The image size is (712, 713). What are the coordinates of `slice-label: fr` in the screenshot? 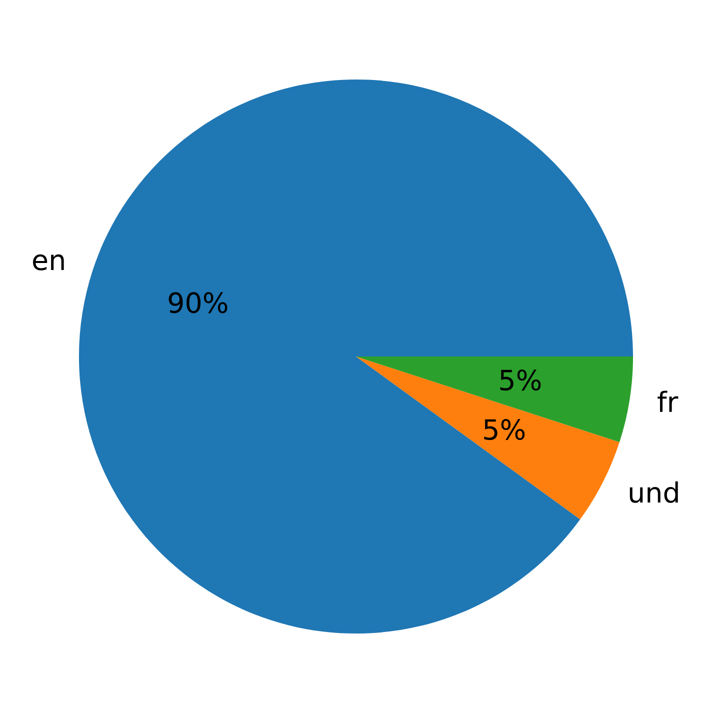 It's located at (668, 401).